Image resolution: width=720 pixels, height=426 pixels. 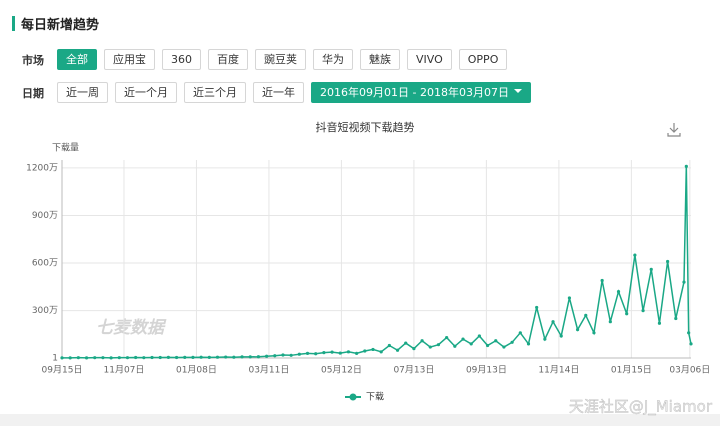 What do you see at coordinates (33, 60) in the screenshot?
I see `market-label: 市场` at bounding box center [33, 60].